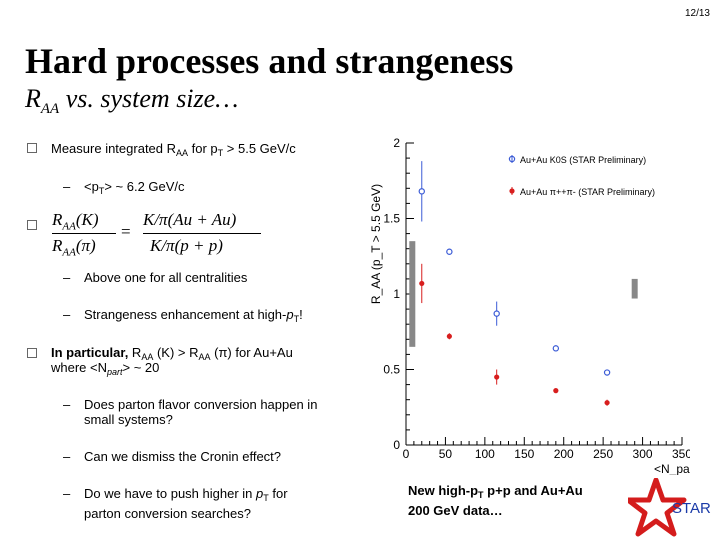 The image size is (720, 540). Describe the element at coordinates (75, 221) in the screenshot. I see `equation-lhs-num: RAA(K)` at that location.